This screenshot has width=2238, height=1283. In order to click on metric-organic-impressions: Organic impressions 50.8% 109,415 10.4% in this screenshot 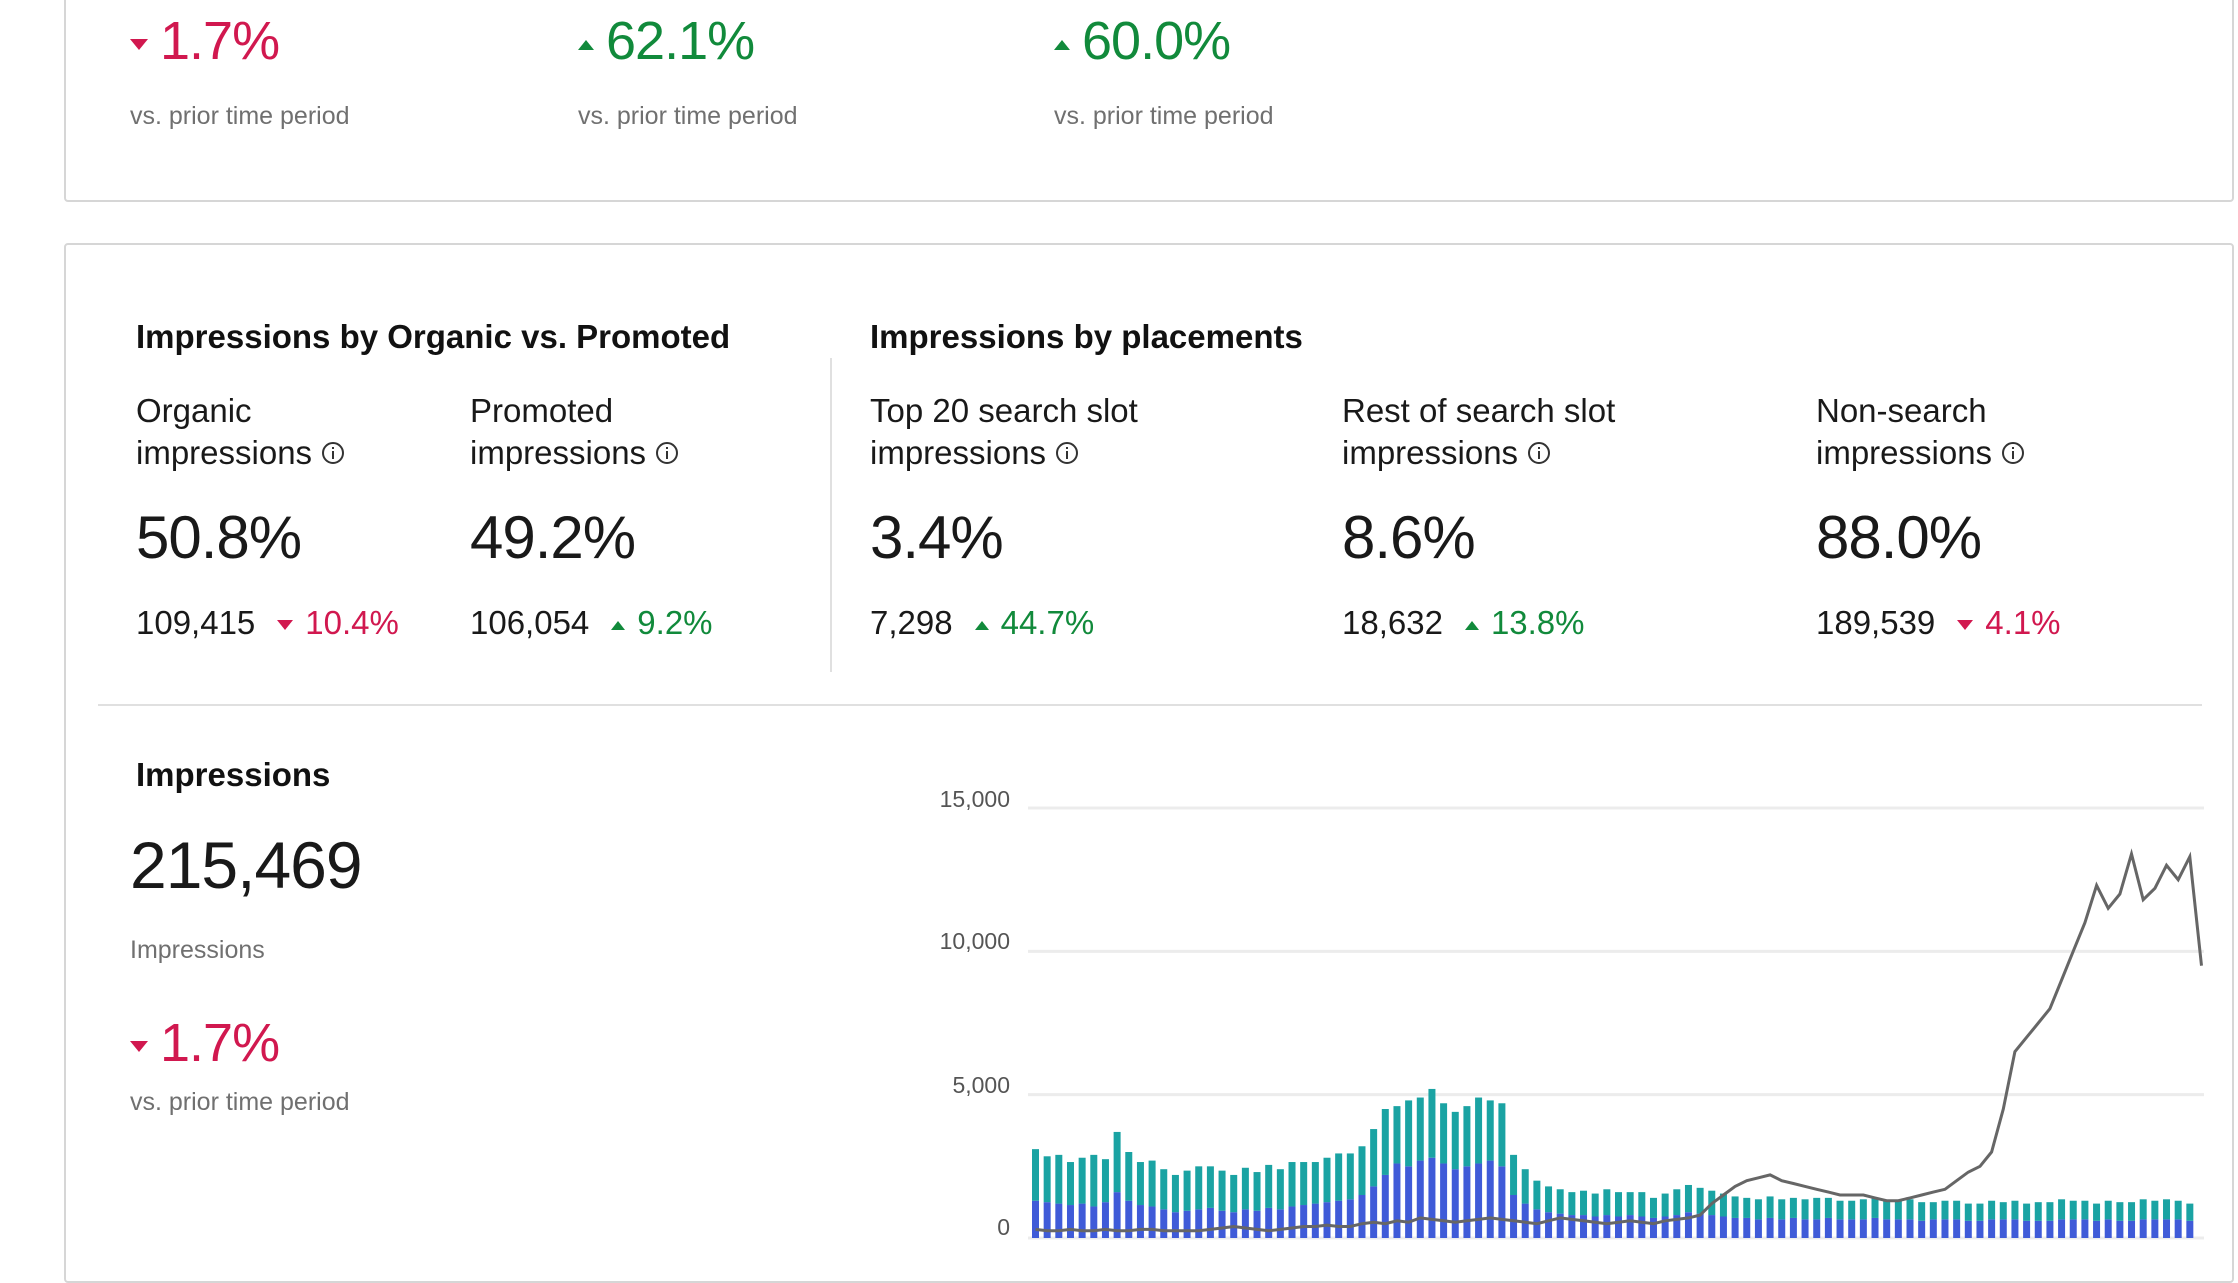, I will do `click(267, 514)`.